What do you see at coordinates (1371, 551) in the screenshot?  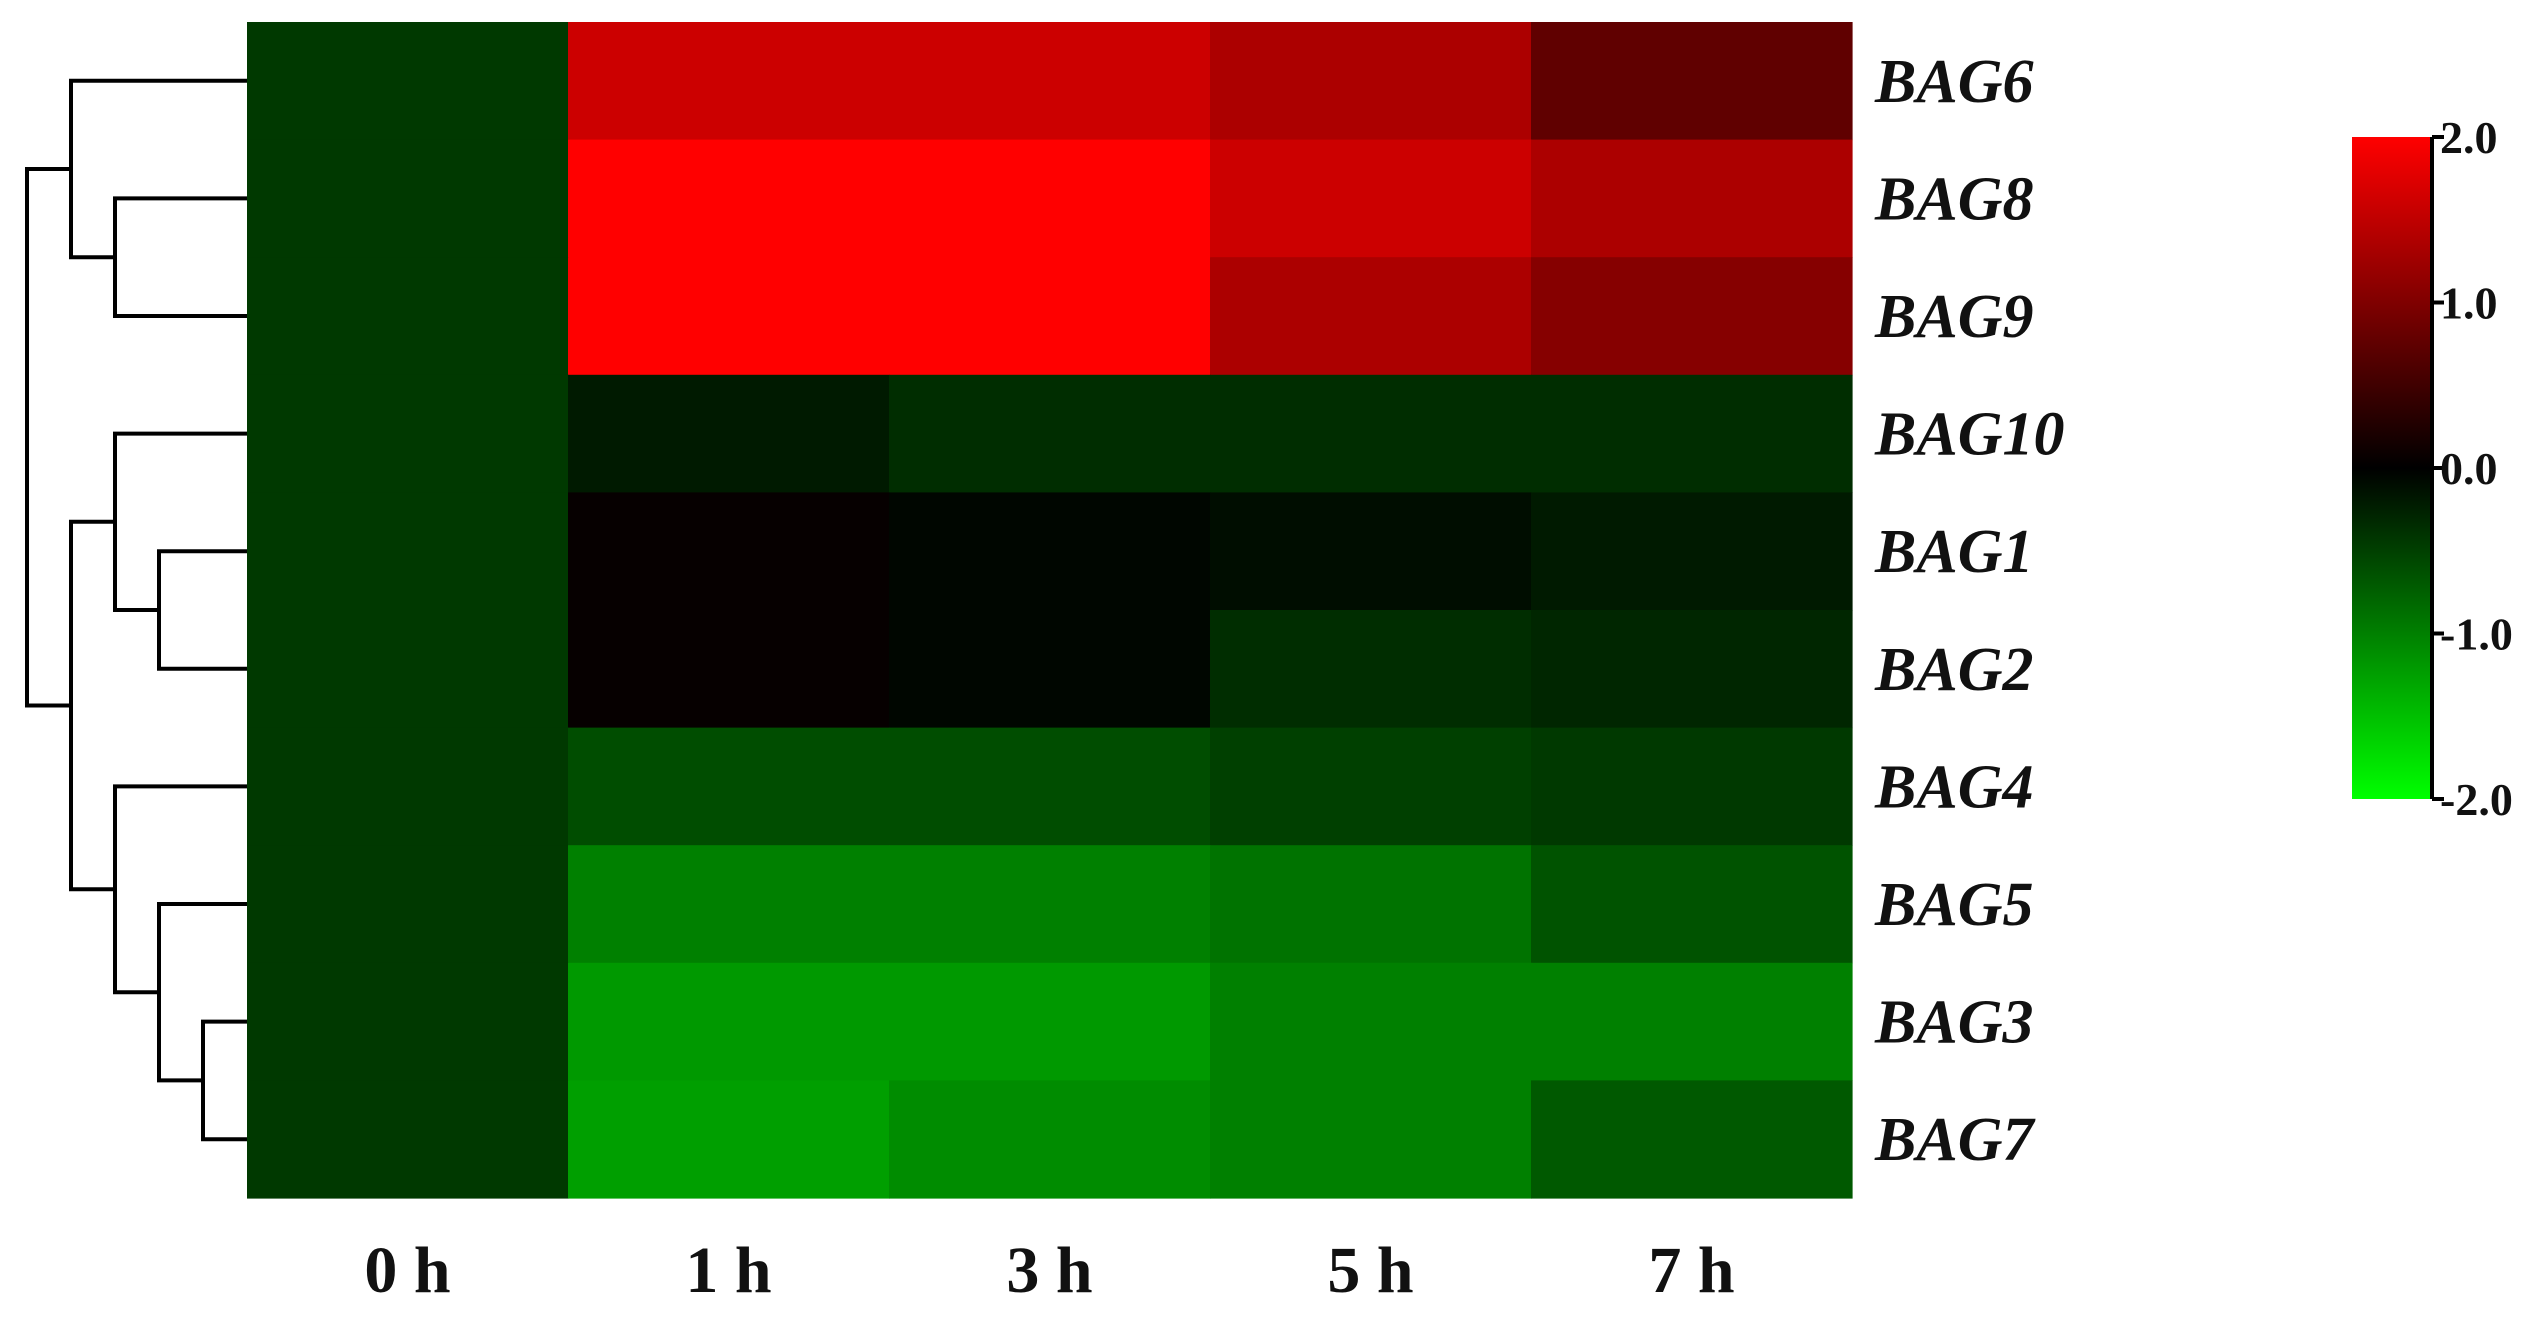 I see `heatmap-cell-BAG1-5h` at bounding box center [1371, 551].